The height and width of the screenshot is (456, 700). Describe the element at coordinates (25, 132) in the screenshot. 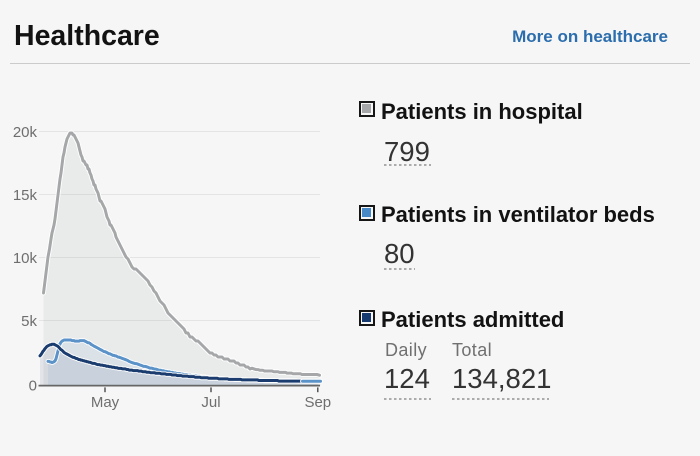

I see `svg-text: 20k` at that location.